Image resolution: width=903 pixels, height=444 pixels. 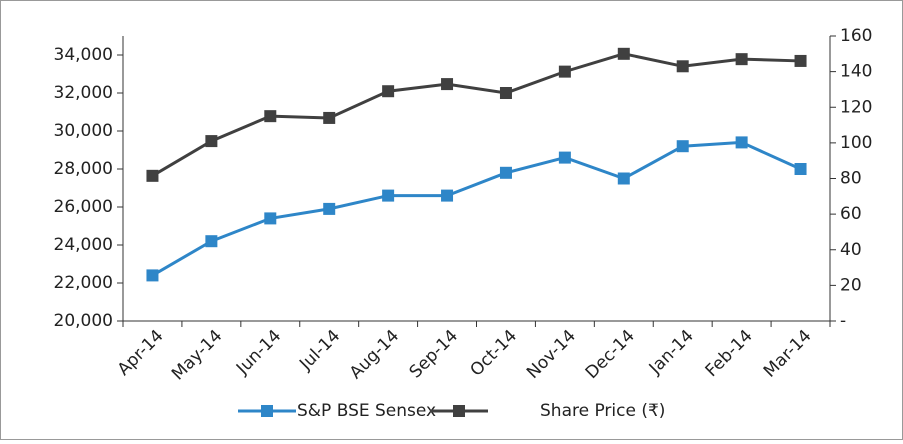 What do you see at coordinates (83, 93) in the screenshot?
I see `y-tick-label: 32,000` at bounding box center [83, 93].